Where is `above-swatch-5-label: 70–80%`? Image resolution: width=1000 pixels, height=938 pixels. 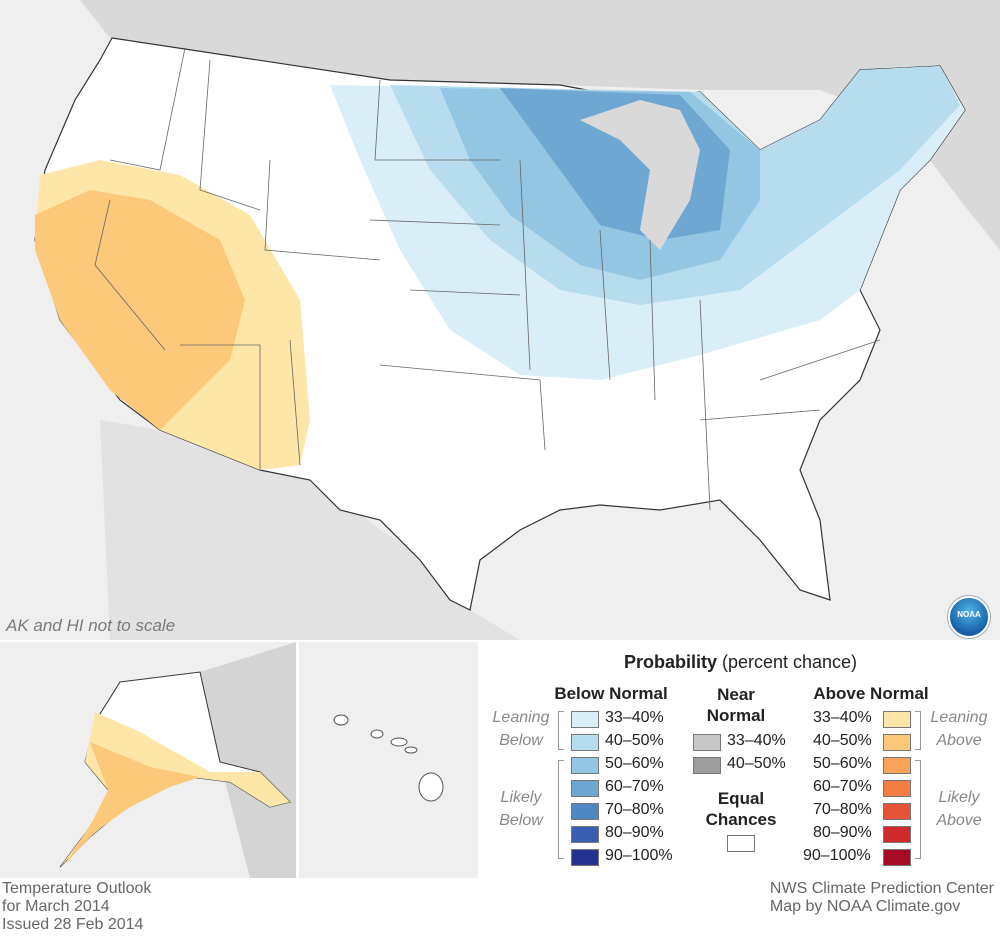
above-swatch-5-label: 70–80% is located at coordinates (842, 809).